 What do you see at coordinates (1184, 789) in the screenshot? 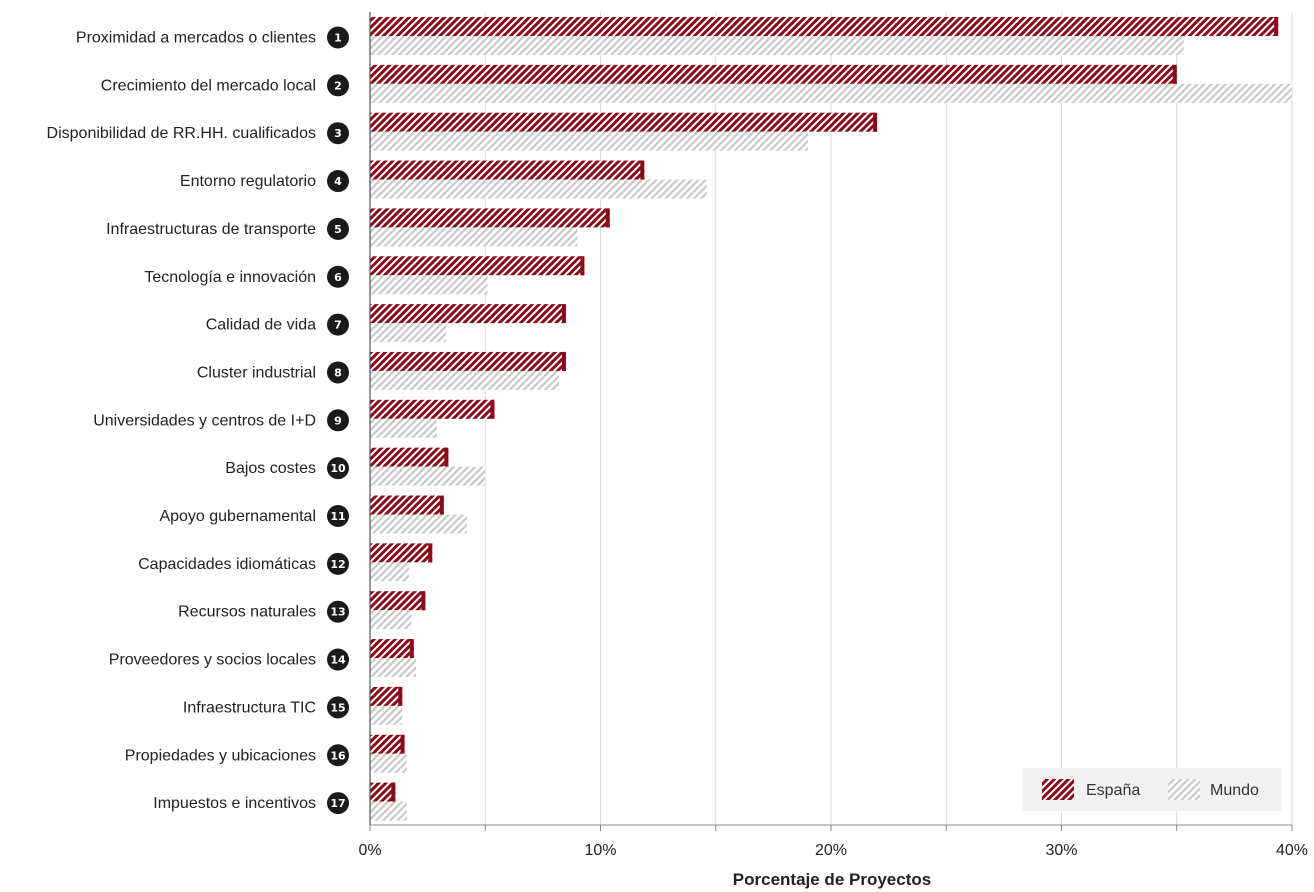
I see `legend-swatch-mundo` at bounding box center [1184, 789].